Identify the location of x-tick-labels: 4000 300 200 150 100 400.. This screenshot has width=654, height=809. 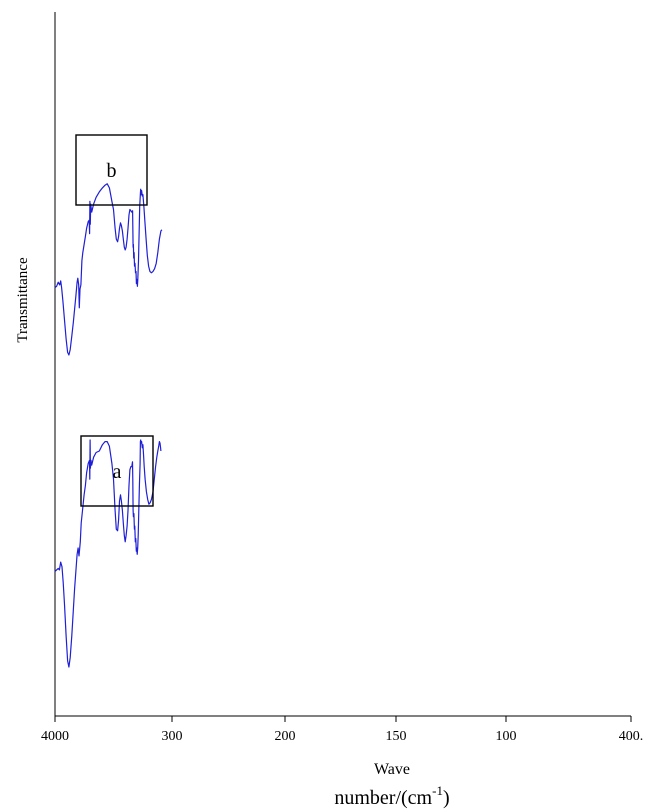
(342, 736).